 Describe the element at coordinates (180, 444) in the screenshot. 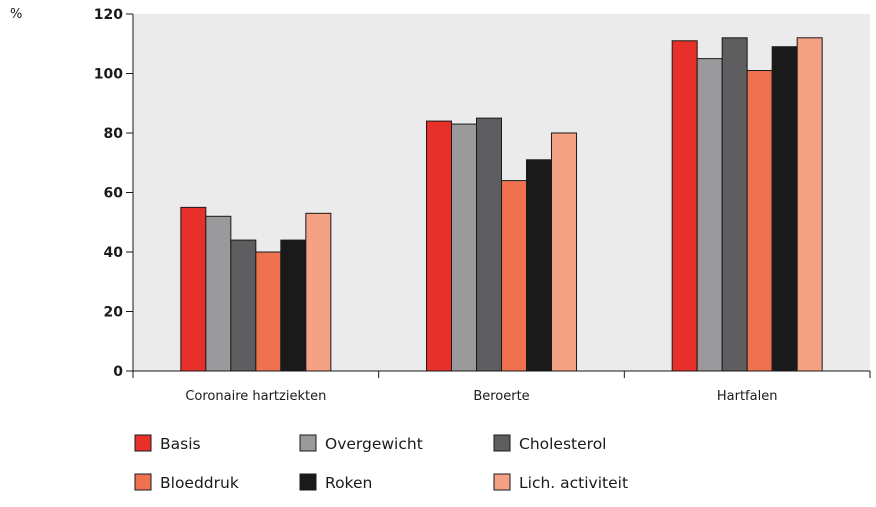

I see `legend-label: Basis` at that location.